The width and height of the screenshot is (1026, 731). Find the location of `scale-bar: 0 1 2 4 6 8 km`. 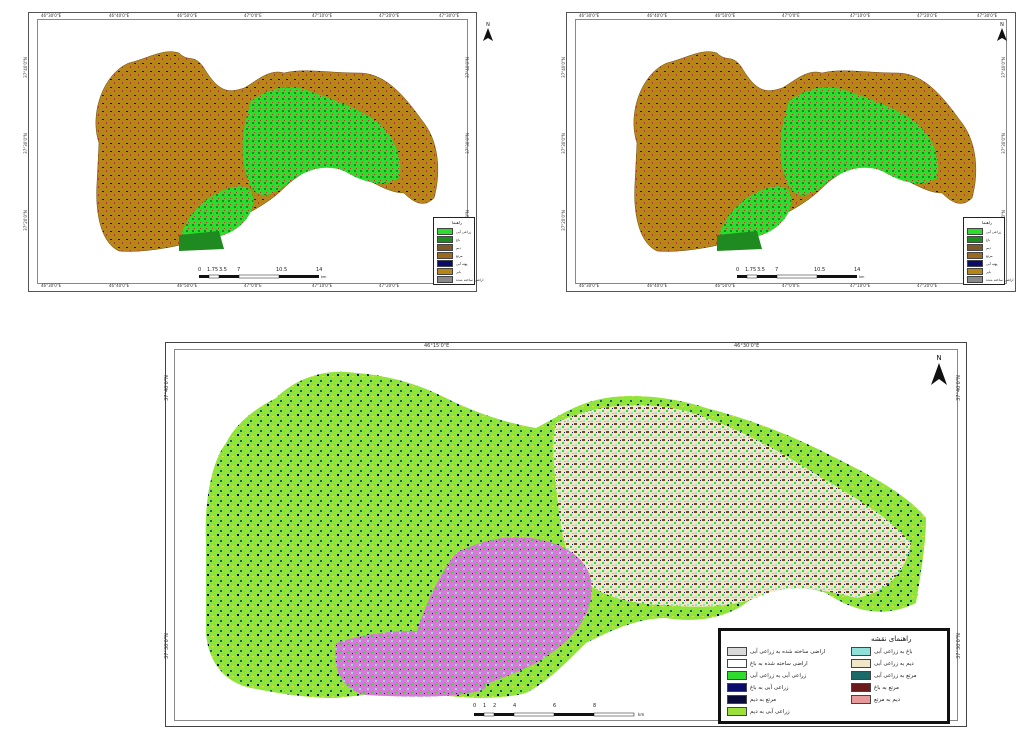

scale-bar: 0 1 2 4 6 8 km is located at coordinates (573, 713).